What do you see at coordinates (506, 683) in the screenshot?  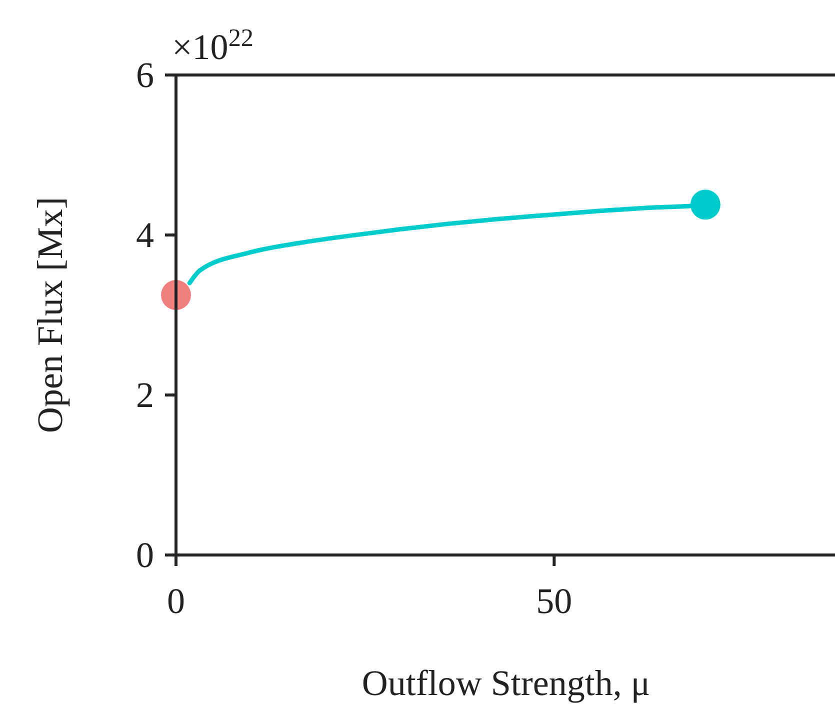 I see `x-axis-title: Outflow Strength, μ` at bounding box center [506, 683].